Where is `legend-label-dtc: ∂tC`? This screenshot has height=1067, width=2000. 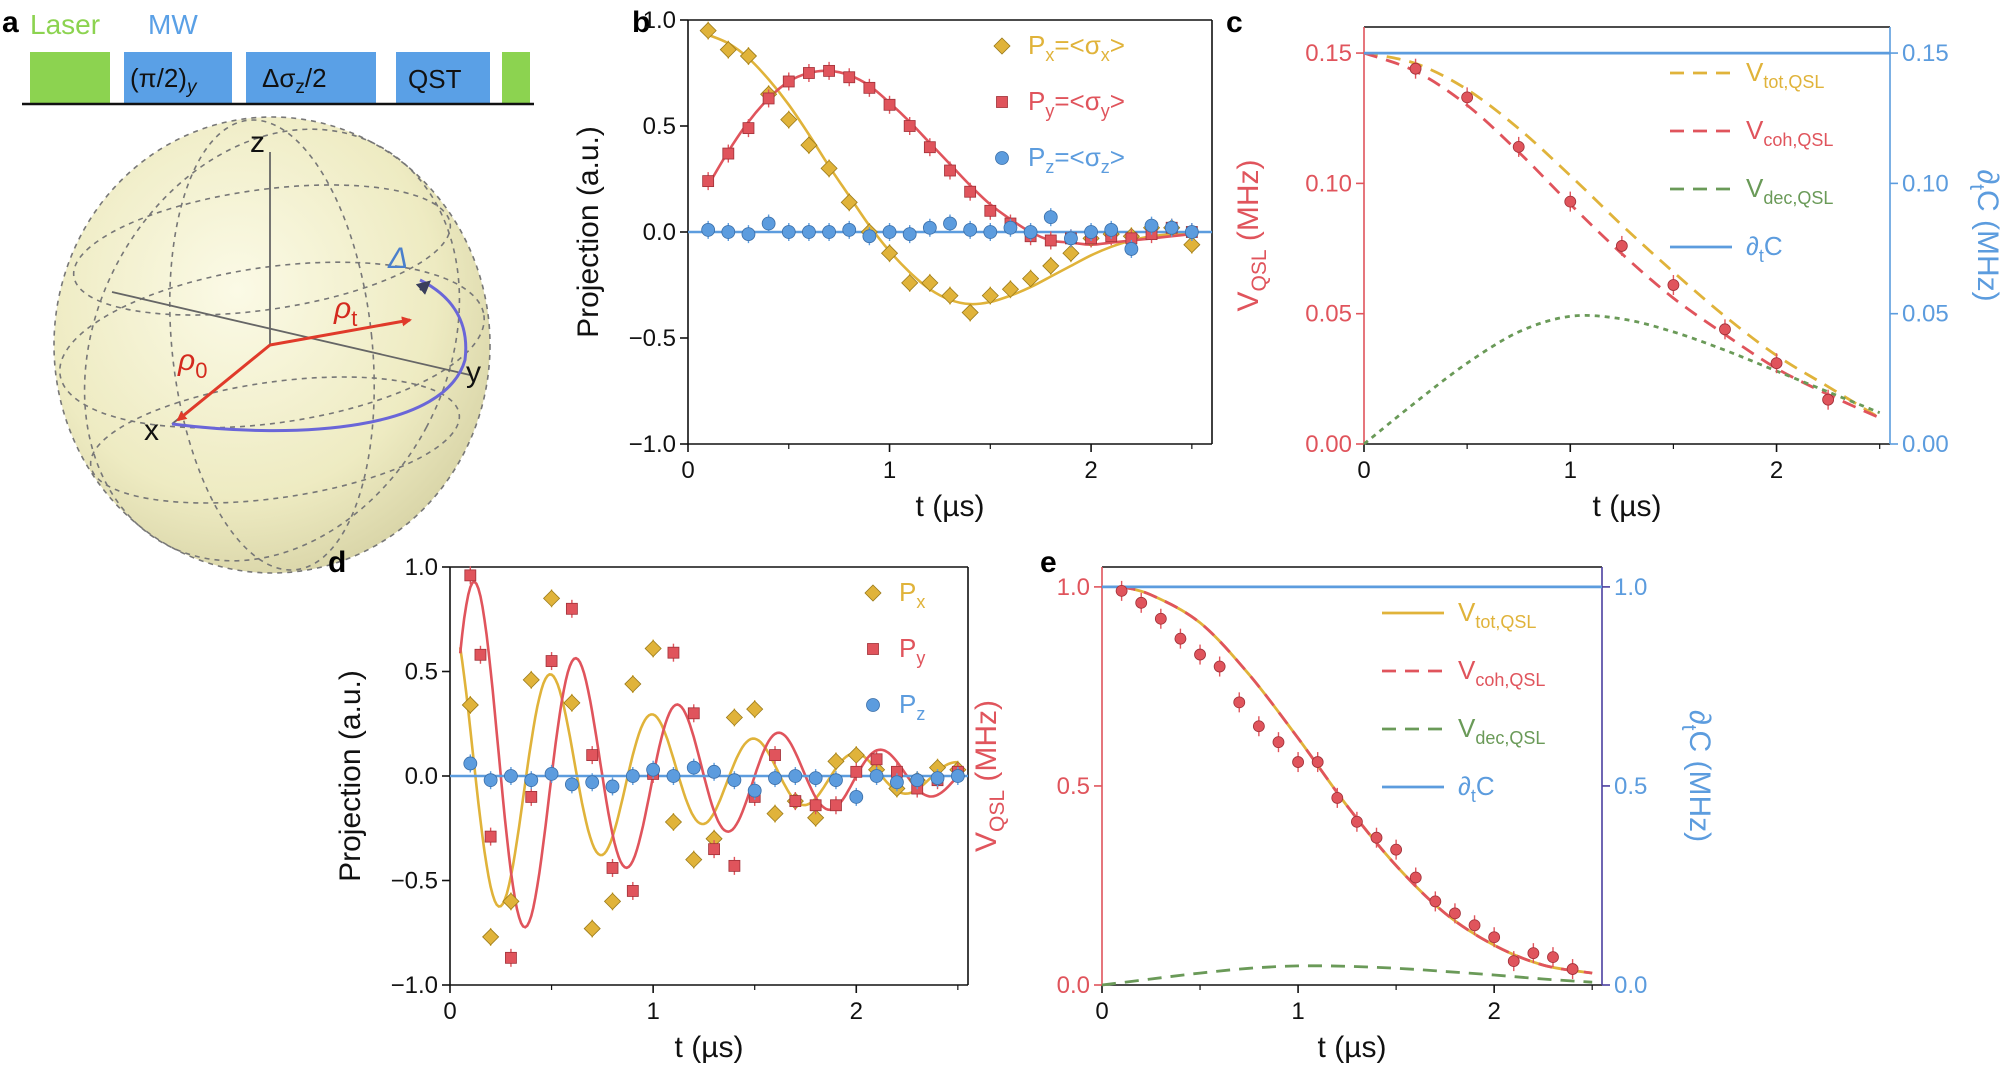 legend-label-dtc: ∂tC is located at coordinates (1476, 788).